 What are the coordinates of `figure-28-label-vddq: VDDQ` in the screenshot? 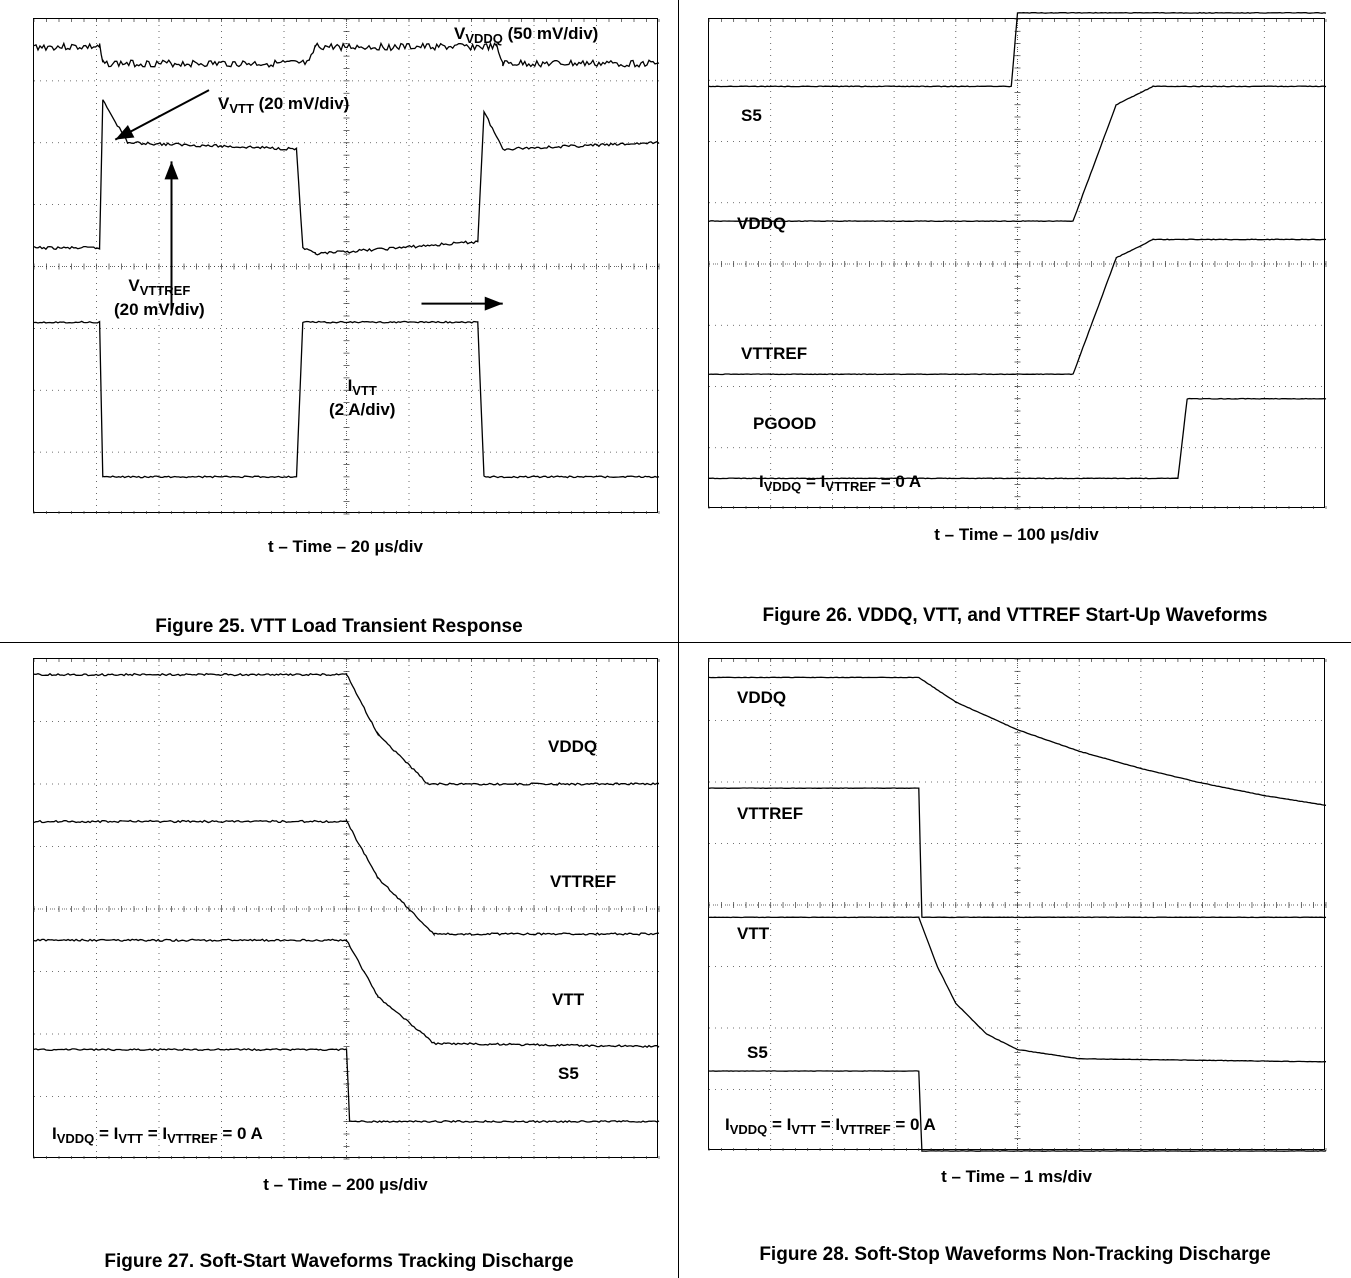 It's located at (762, 697).